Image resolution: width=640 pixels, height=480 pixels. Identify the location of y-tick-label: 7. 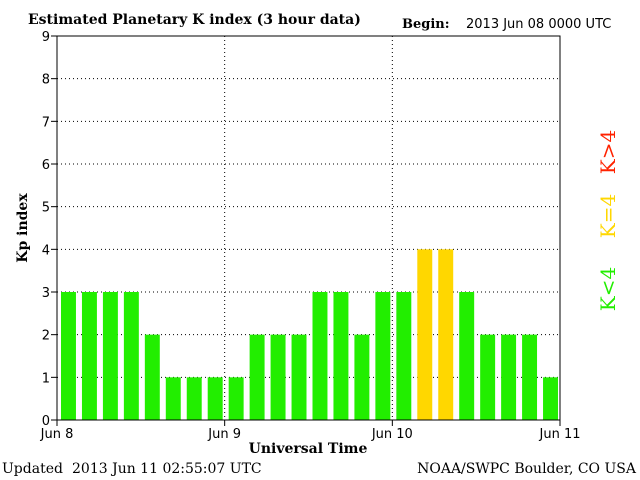
(46, 122).